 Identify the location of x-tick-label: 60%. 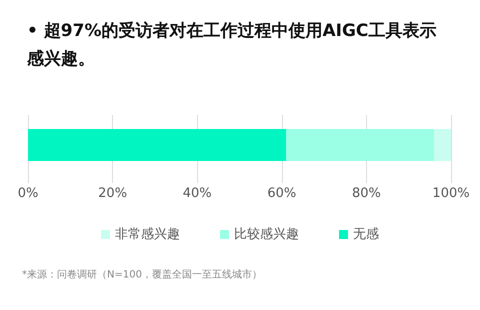
(281, 193).